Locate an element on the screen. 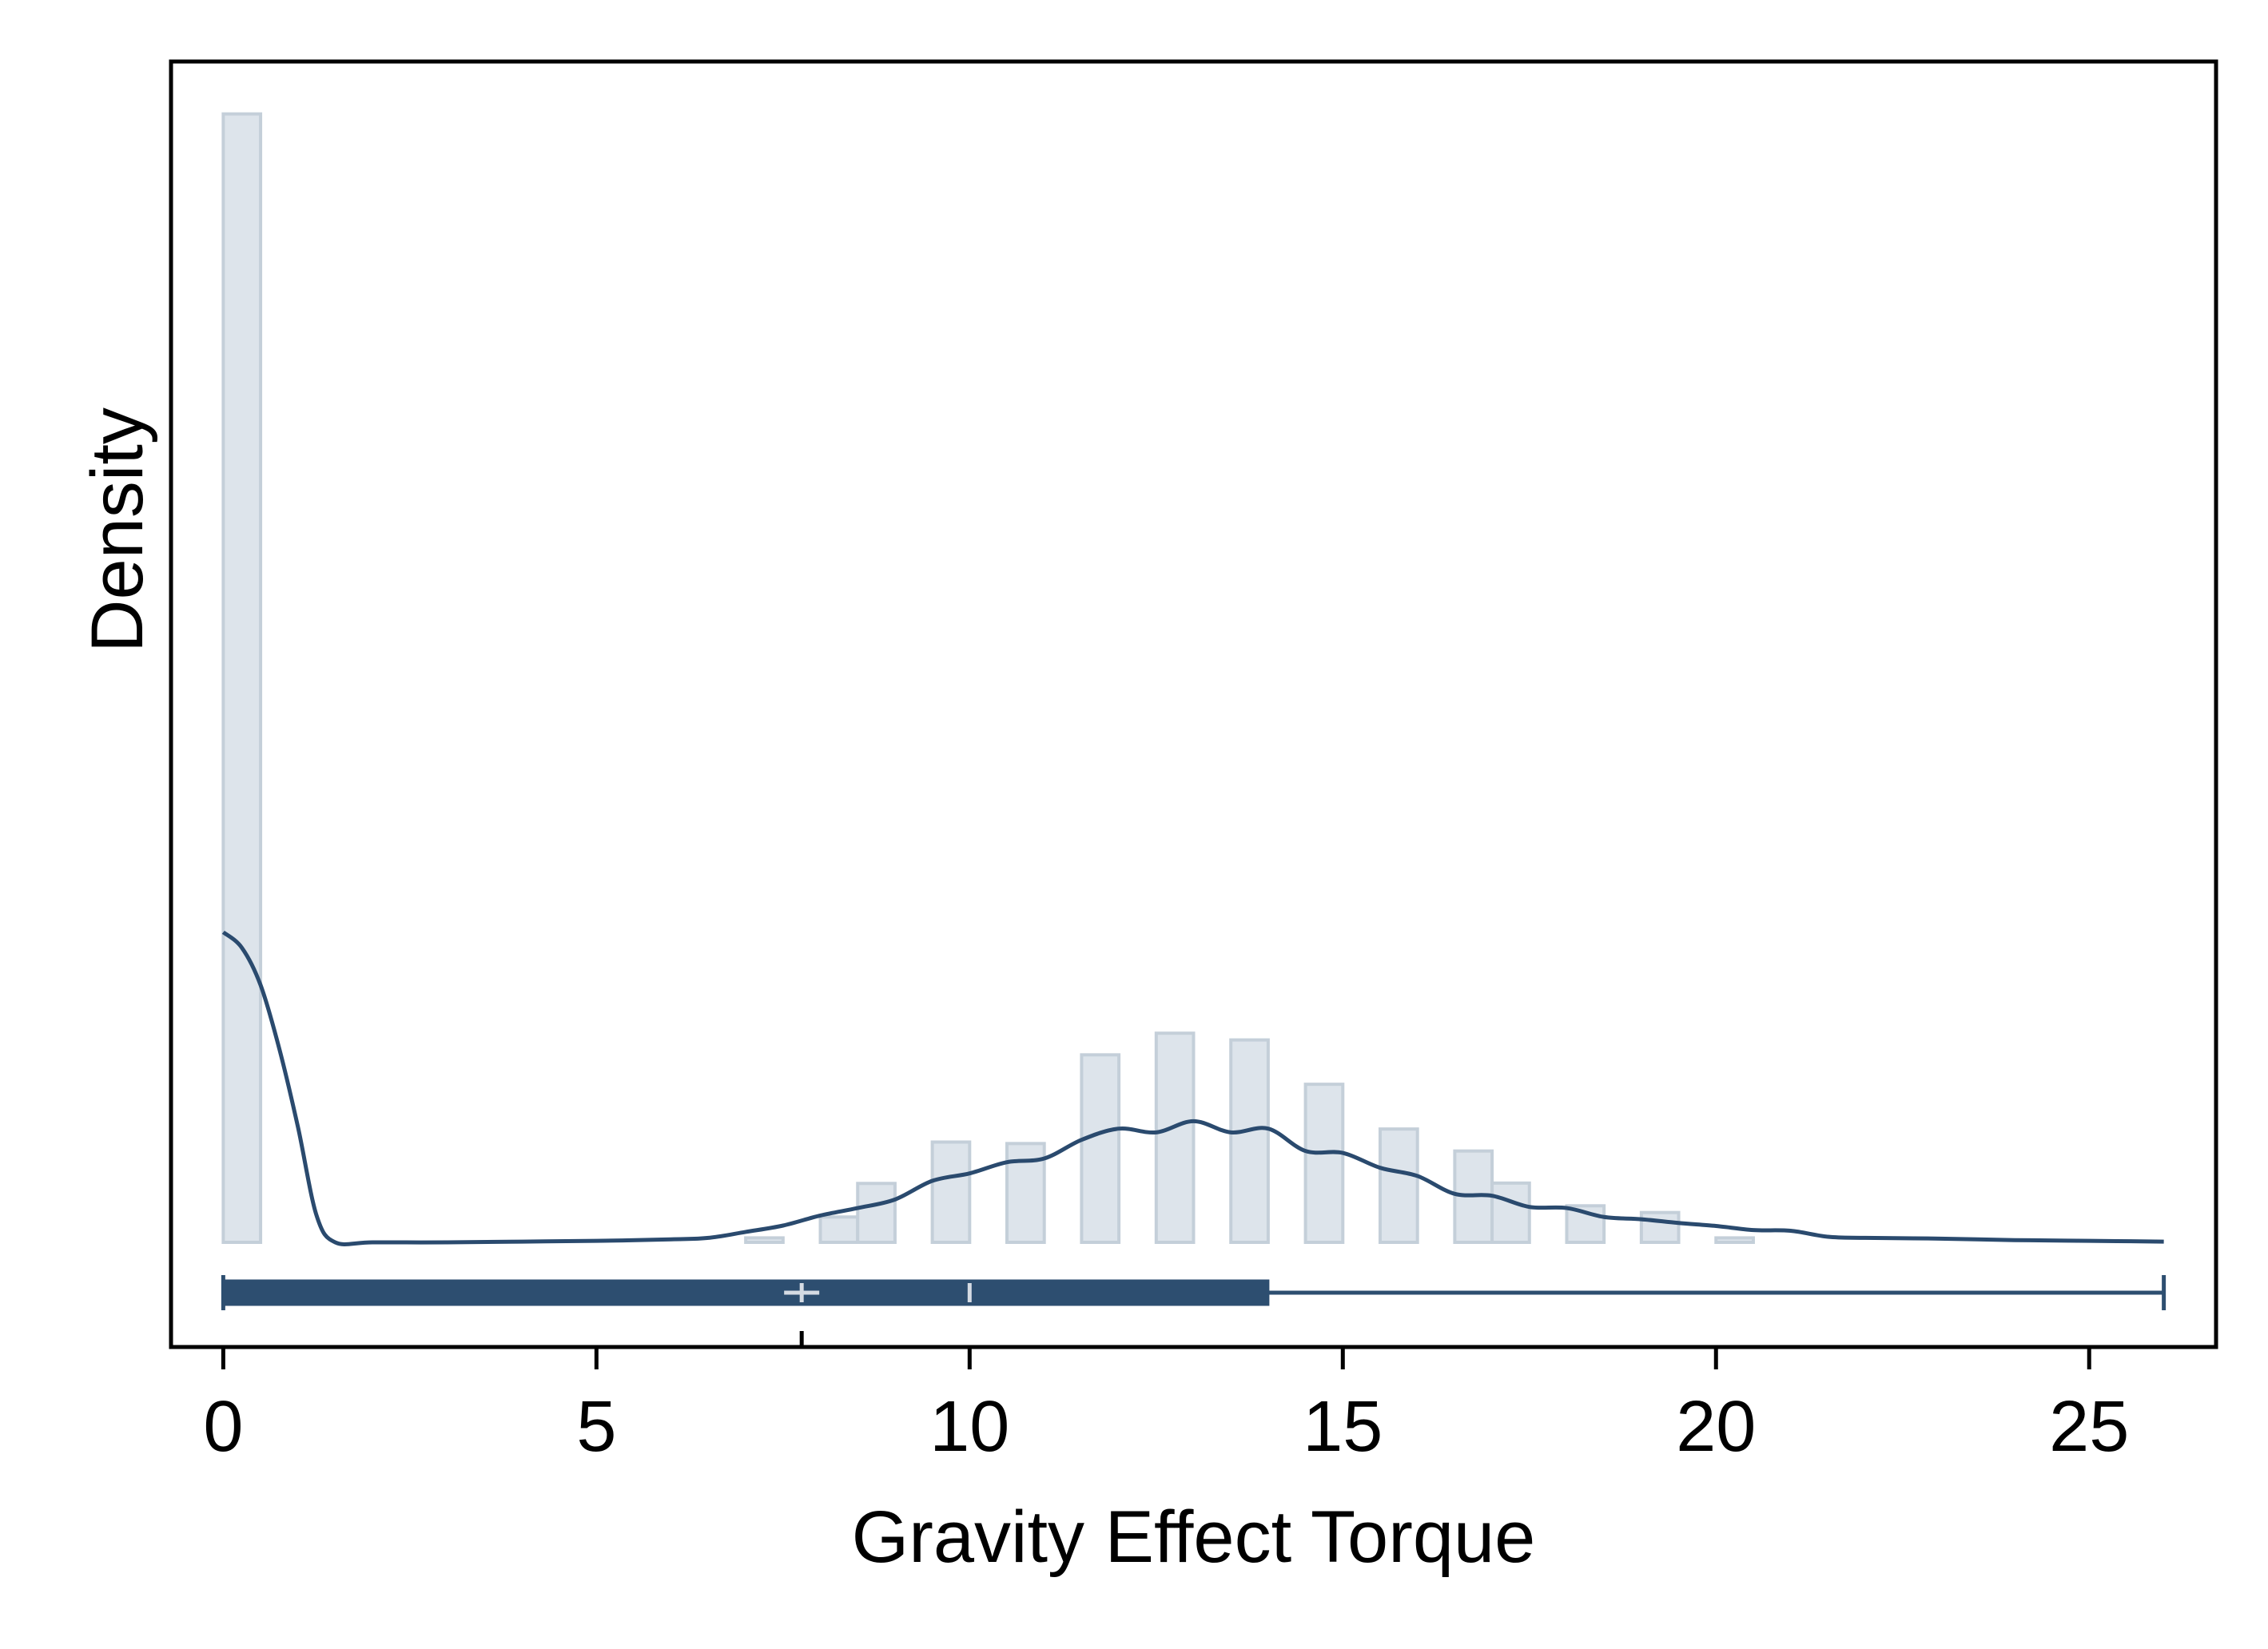 Image resolution: width=2268 pixels, height=1649 pixels. x-tick-label-5: 5 is located at coordinates (596, 1427).